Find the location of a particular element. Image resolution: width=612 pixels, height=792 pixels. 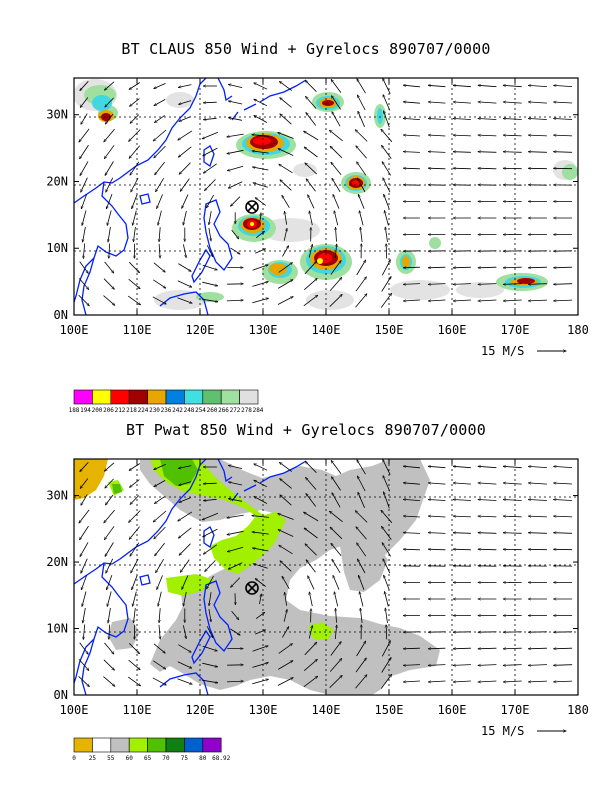

cloud-fringe is located at coordinates (305, 170).